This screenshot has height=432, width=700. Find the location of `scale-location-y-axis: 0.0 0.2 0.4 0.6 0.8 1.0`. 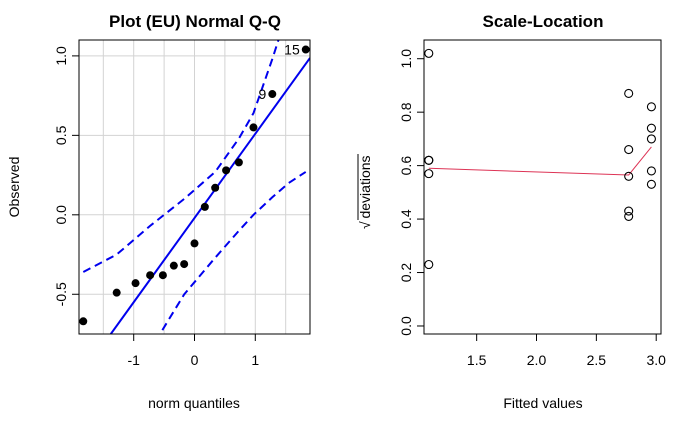

scale-location-y-axis: 0.0 0.2 0.4 0.6 0.8 1.0 is located at coordinates (411, 192).